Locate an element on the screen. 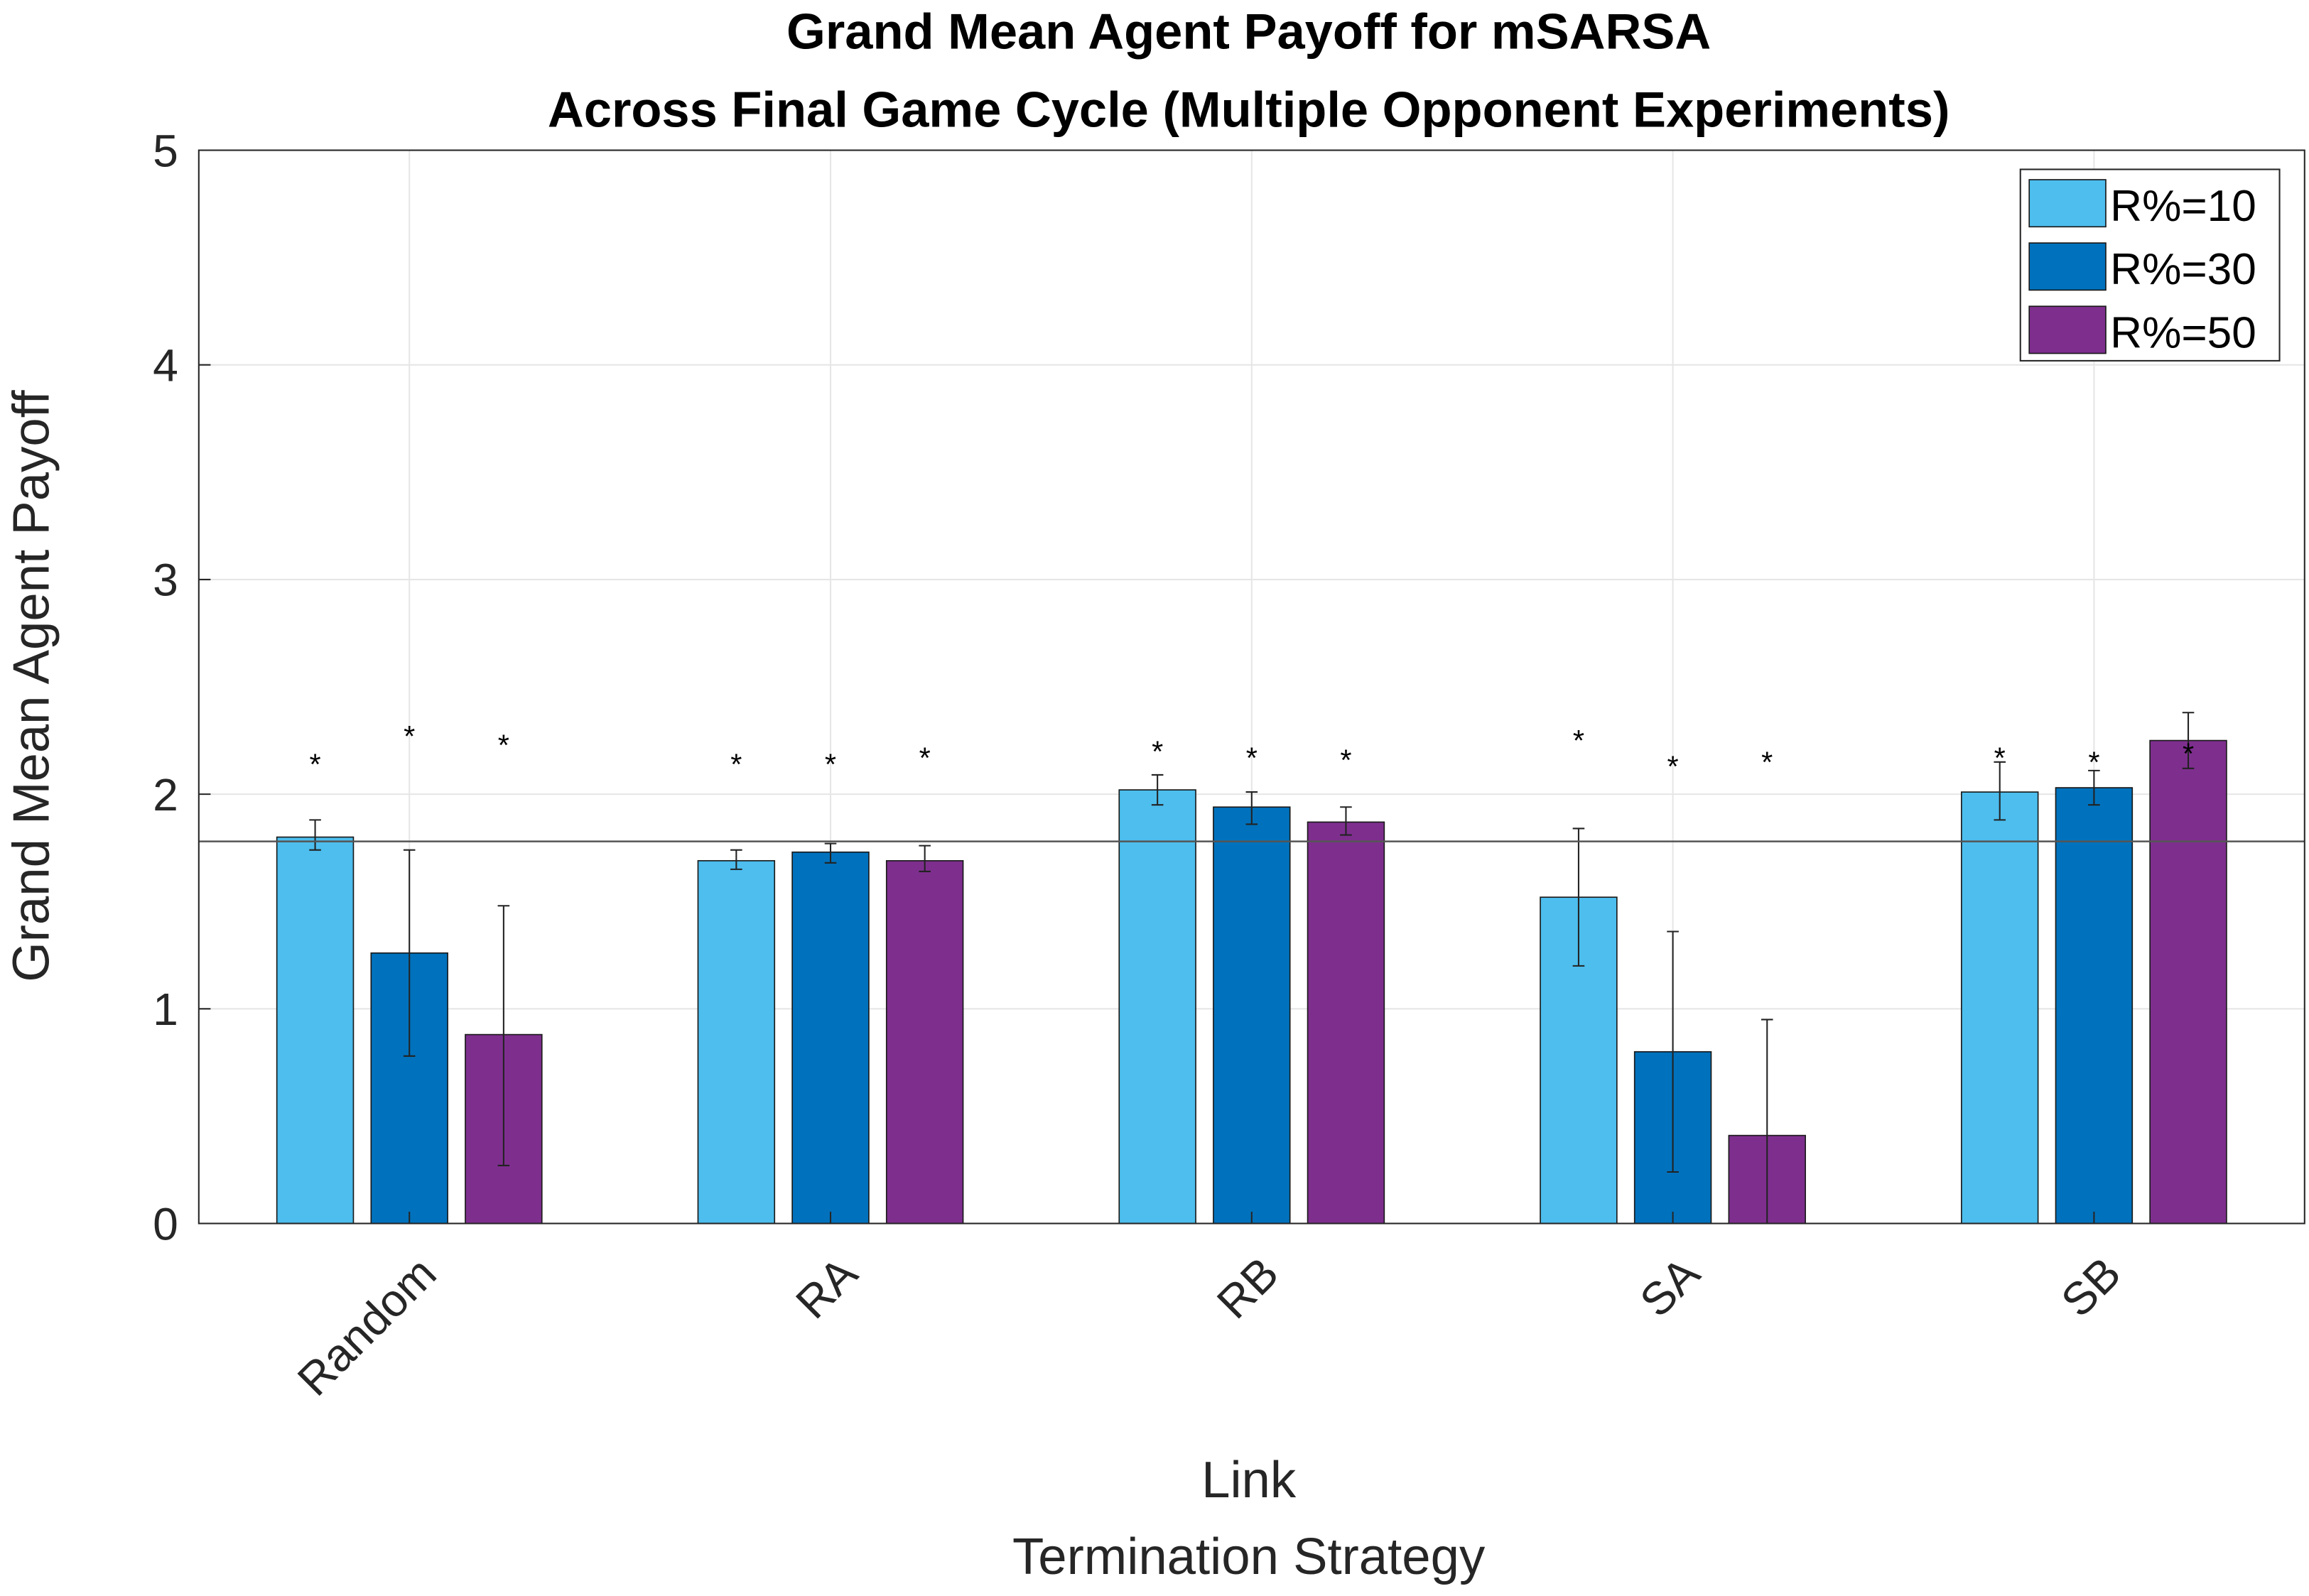 The image size is (2309, 1596). chart-title-line-1: Grand Mean Agent Payoff for mSARSA is located at coordinates (1248, 31).